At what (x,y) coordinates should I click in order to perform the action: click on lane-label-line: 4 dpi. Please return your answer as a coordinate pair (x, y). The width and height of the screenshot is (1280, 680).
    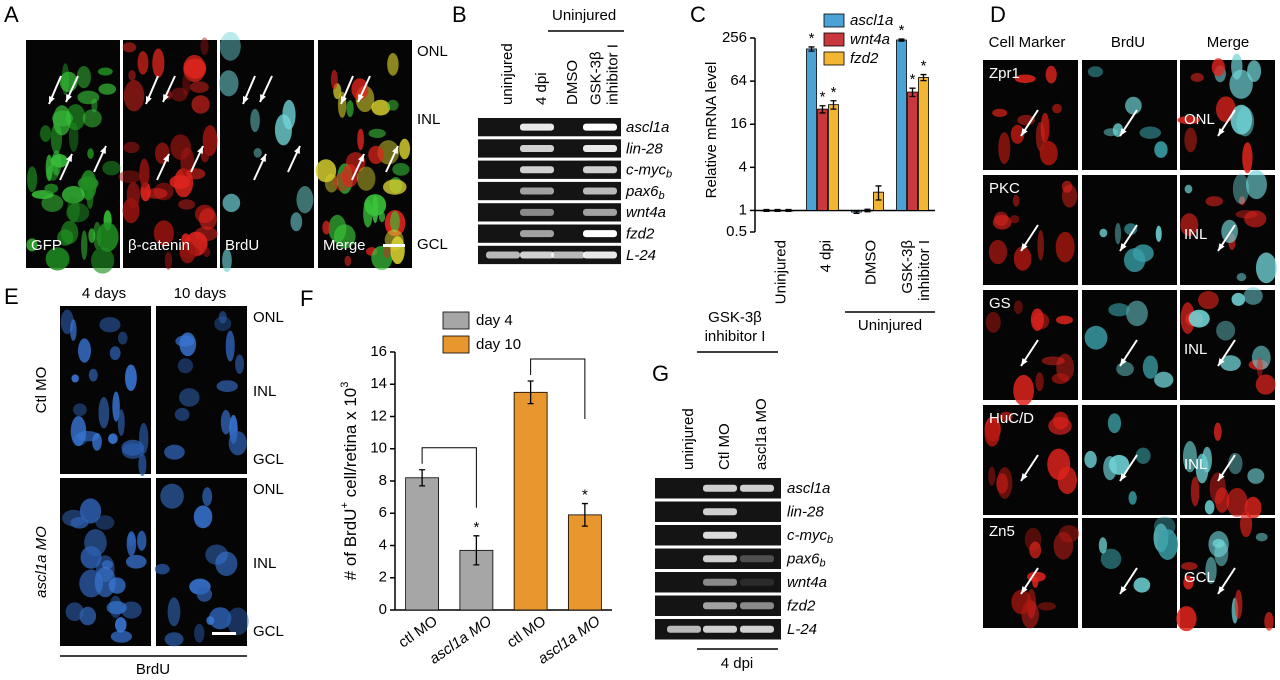
    Looking at the image, I should click on (541, 88).